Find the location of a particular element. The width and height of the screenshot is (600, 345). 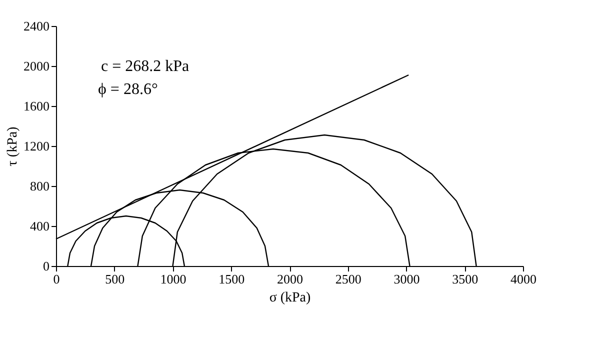

y-tick-label: 800 is located at coordinates (40, 186).